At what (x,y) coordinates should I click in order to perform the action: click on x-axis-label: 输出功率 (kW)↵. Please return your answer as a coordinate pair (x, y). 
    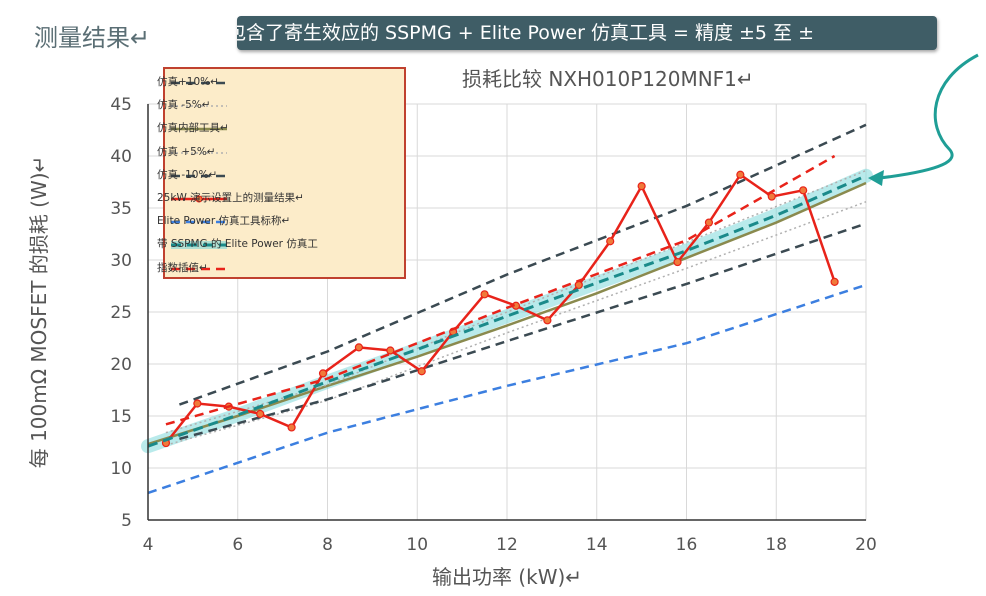
    Looking at the image, I should click on (507, 577).